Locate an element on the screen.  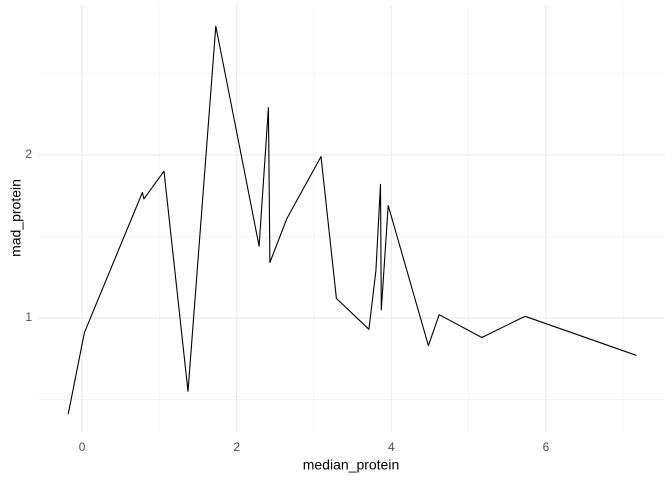
y-axis-title: mad_protein is located at coordinates (16, 218).